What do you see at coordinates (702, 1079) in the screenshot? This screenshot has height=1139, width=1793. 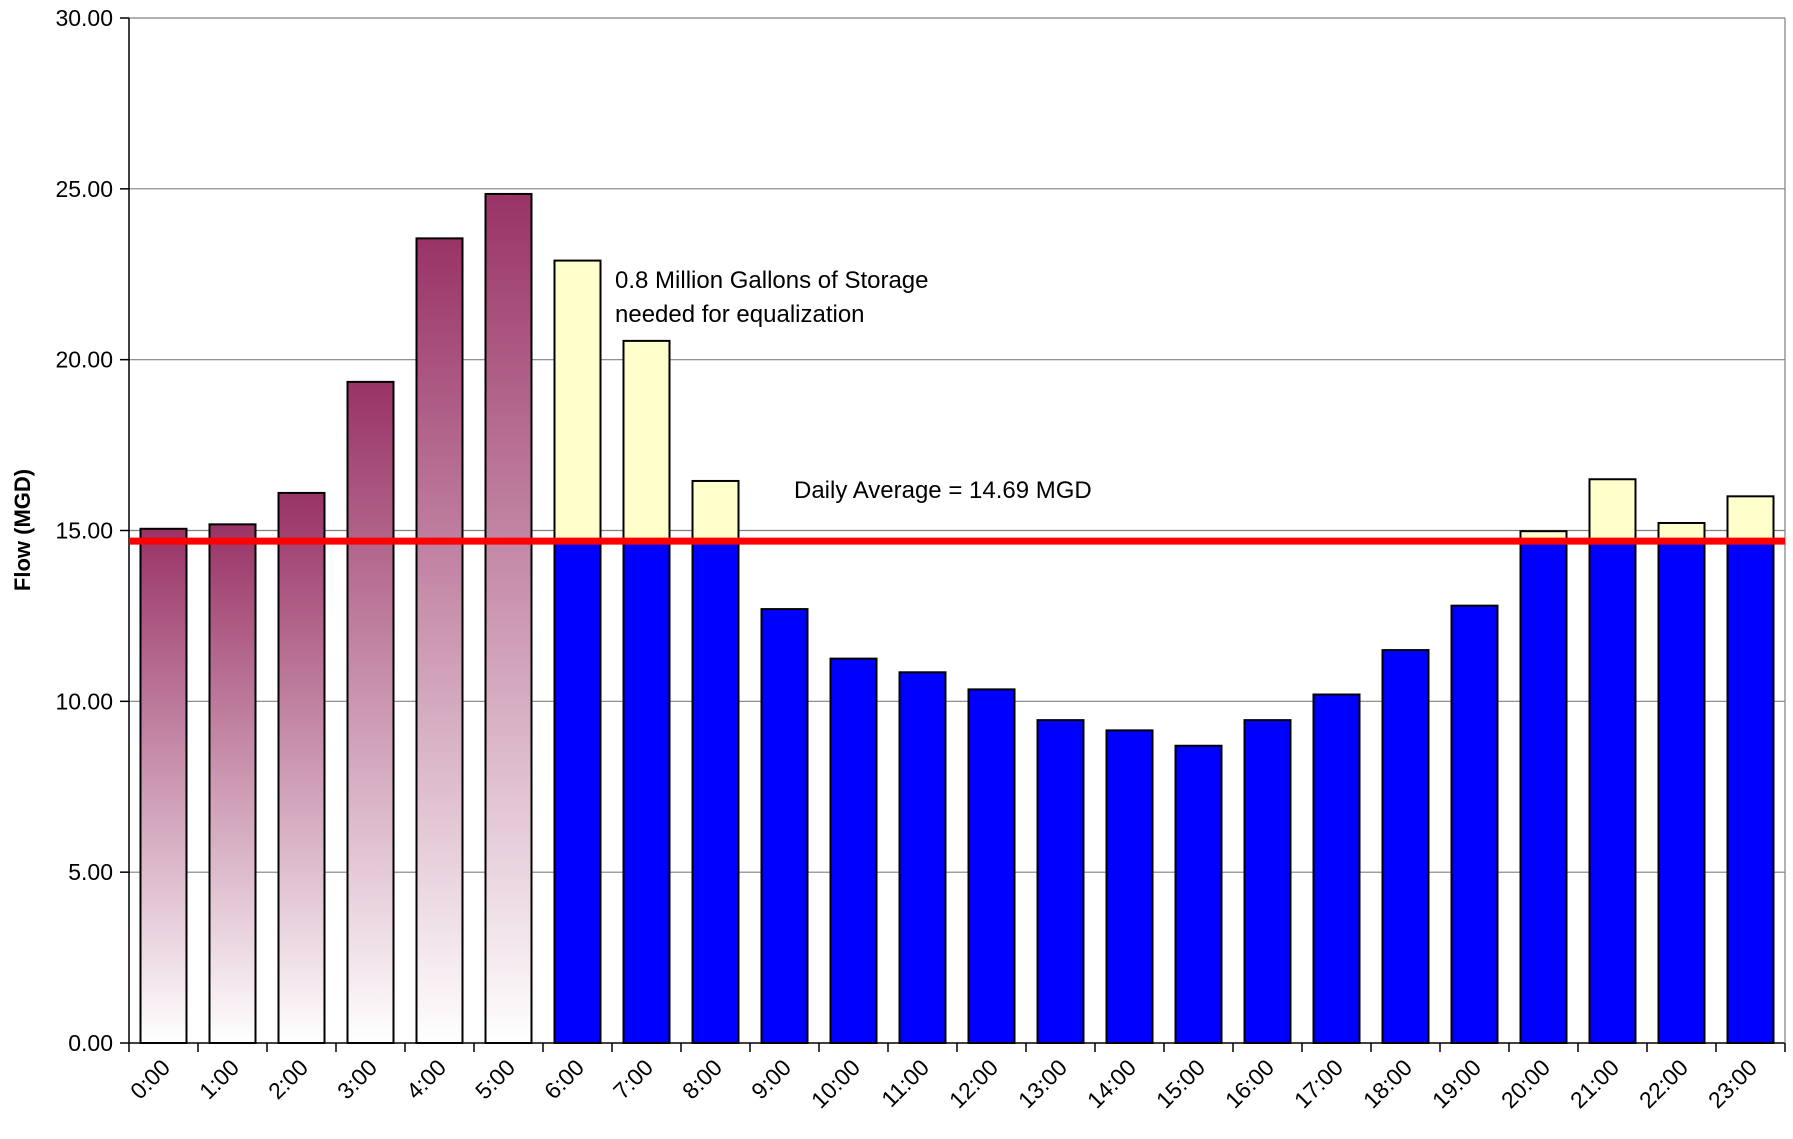 I see `x-tick-label: 8:00` at bounding box center [702, 1079].